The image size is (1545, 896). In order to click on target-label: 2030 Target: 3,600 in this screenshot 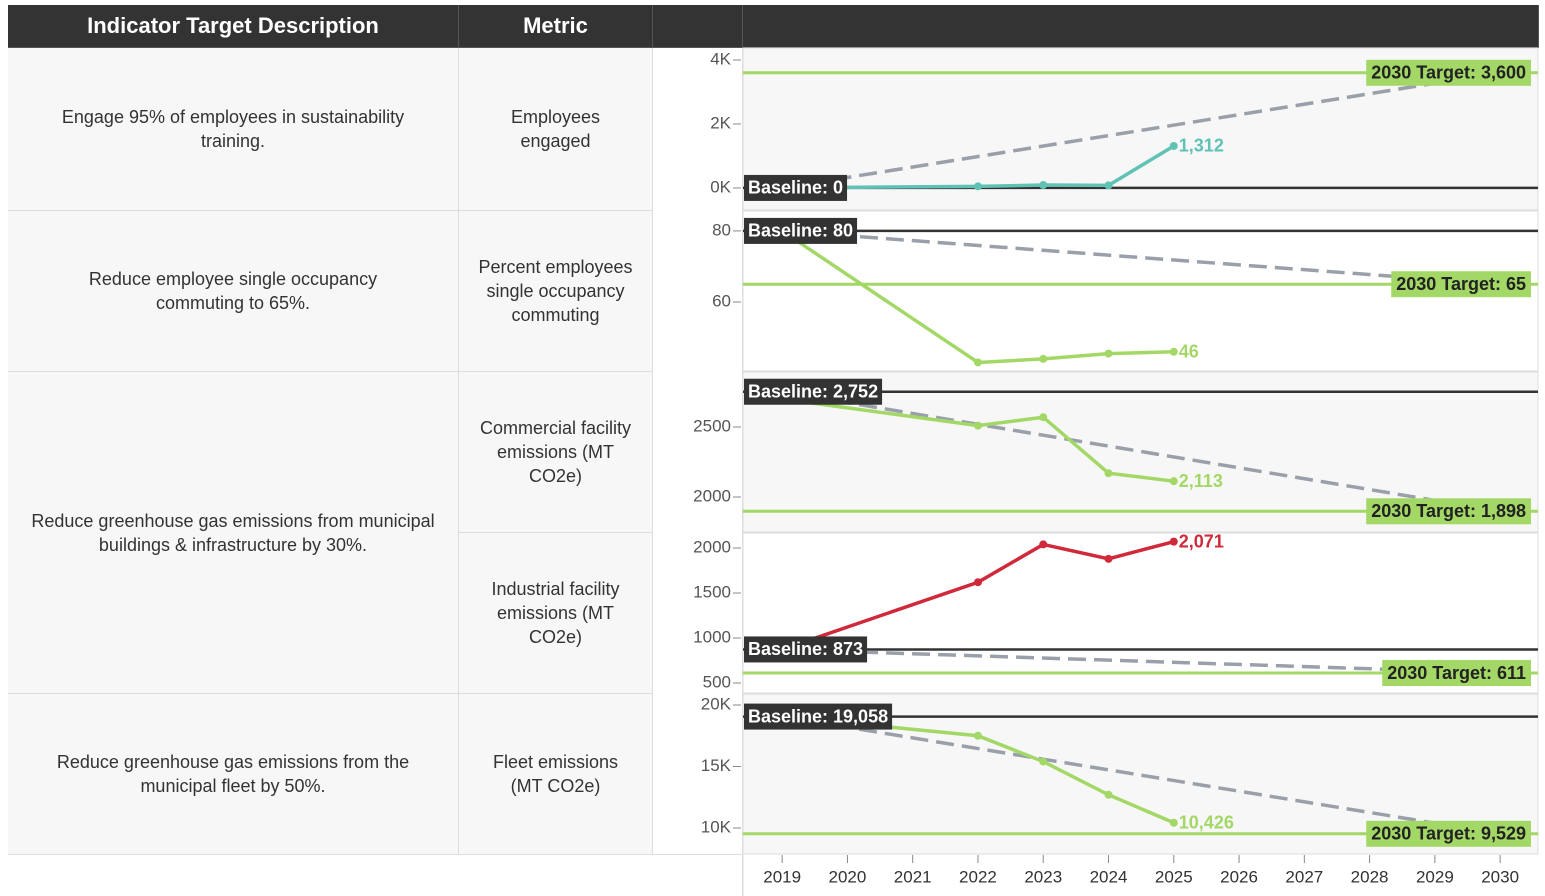, I will do `click(1448, 73)`.